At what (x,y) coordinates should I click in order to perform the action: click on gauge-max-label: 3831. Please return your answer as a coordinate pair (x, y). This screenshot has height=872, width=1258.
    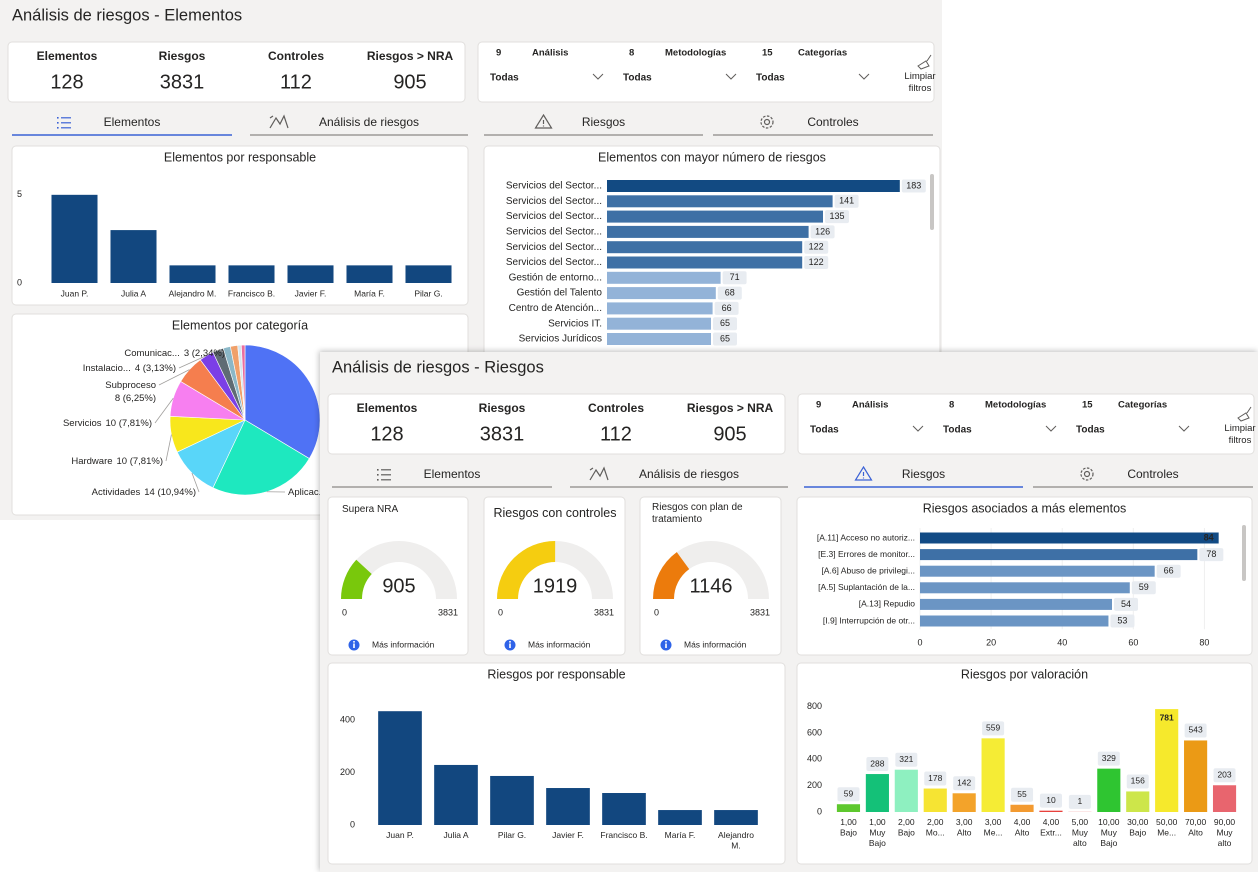
    Looking at the image, I should click on (448, 612).